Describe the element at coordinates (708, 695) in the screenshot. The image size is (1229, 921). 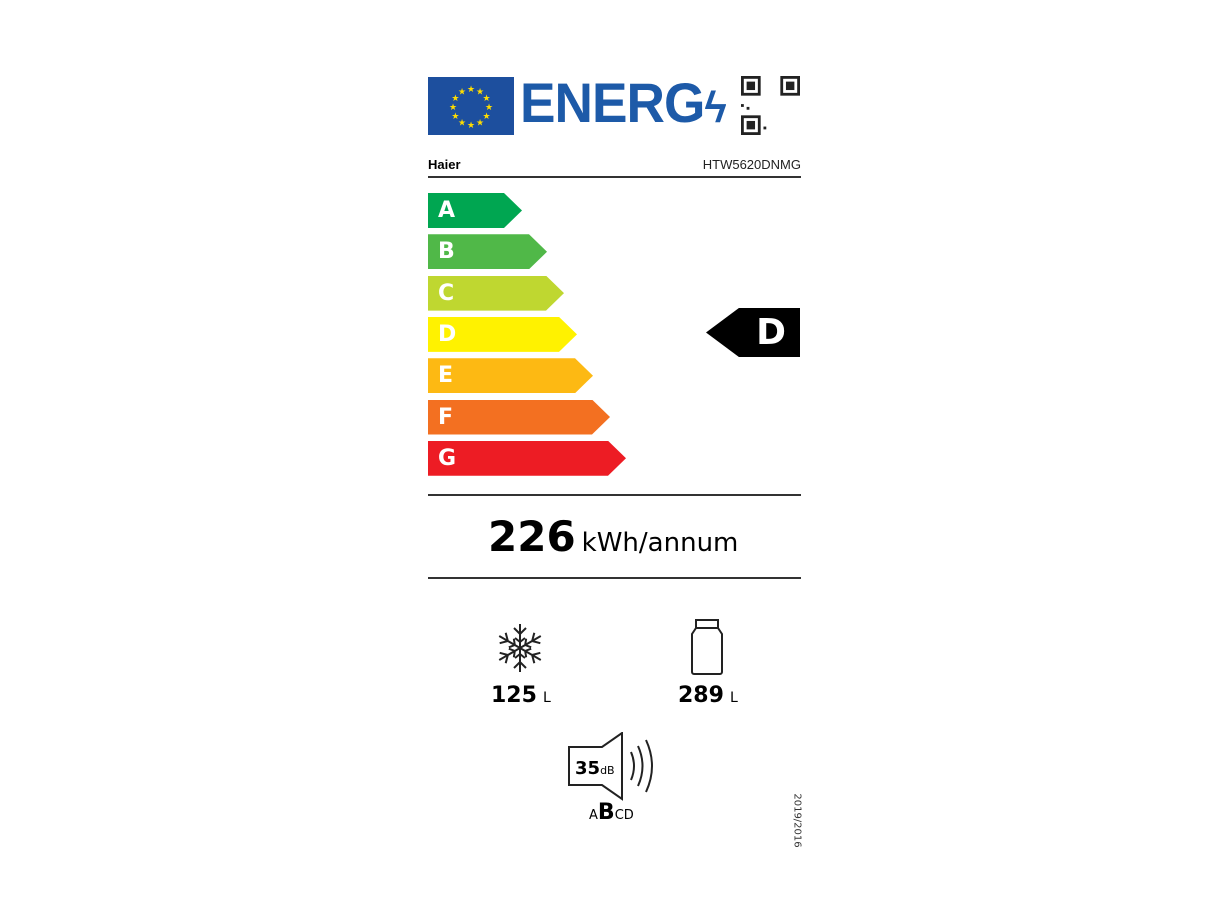
I see `fridge-volume: 289 L` at that location.